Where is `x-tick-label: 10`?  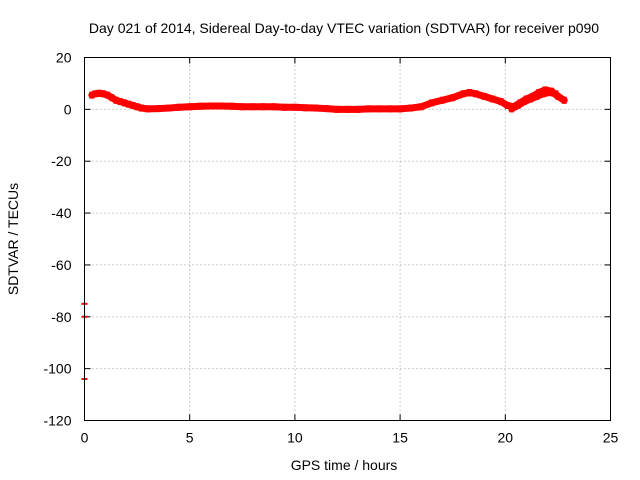
x-tick-label: 10 is located at coordinates (295, 438).